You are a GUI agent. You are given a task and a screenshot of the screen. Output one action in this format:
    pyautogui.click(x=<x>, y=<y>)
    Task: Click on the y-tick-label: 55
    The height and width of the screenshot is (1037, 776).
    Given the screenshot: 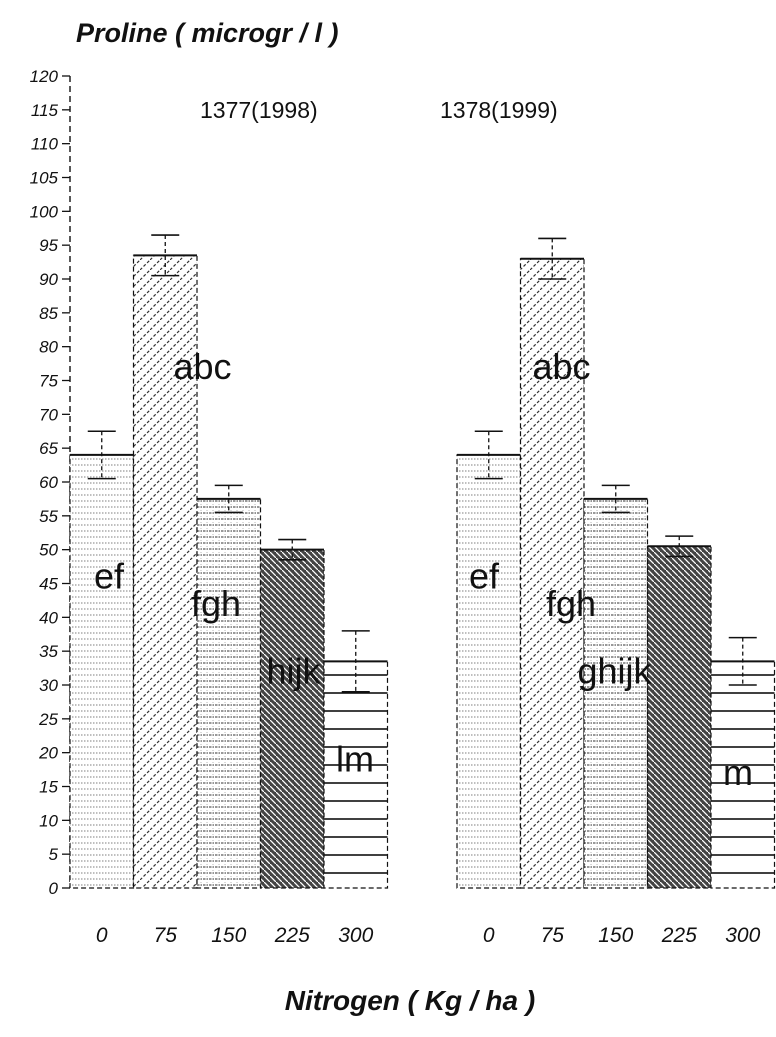 What is the action you would take?
    pyautogui.click(x=48, y=516)
    